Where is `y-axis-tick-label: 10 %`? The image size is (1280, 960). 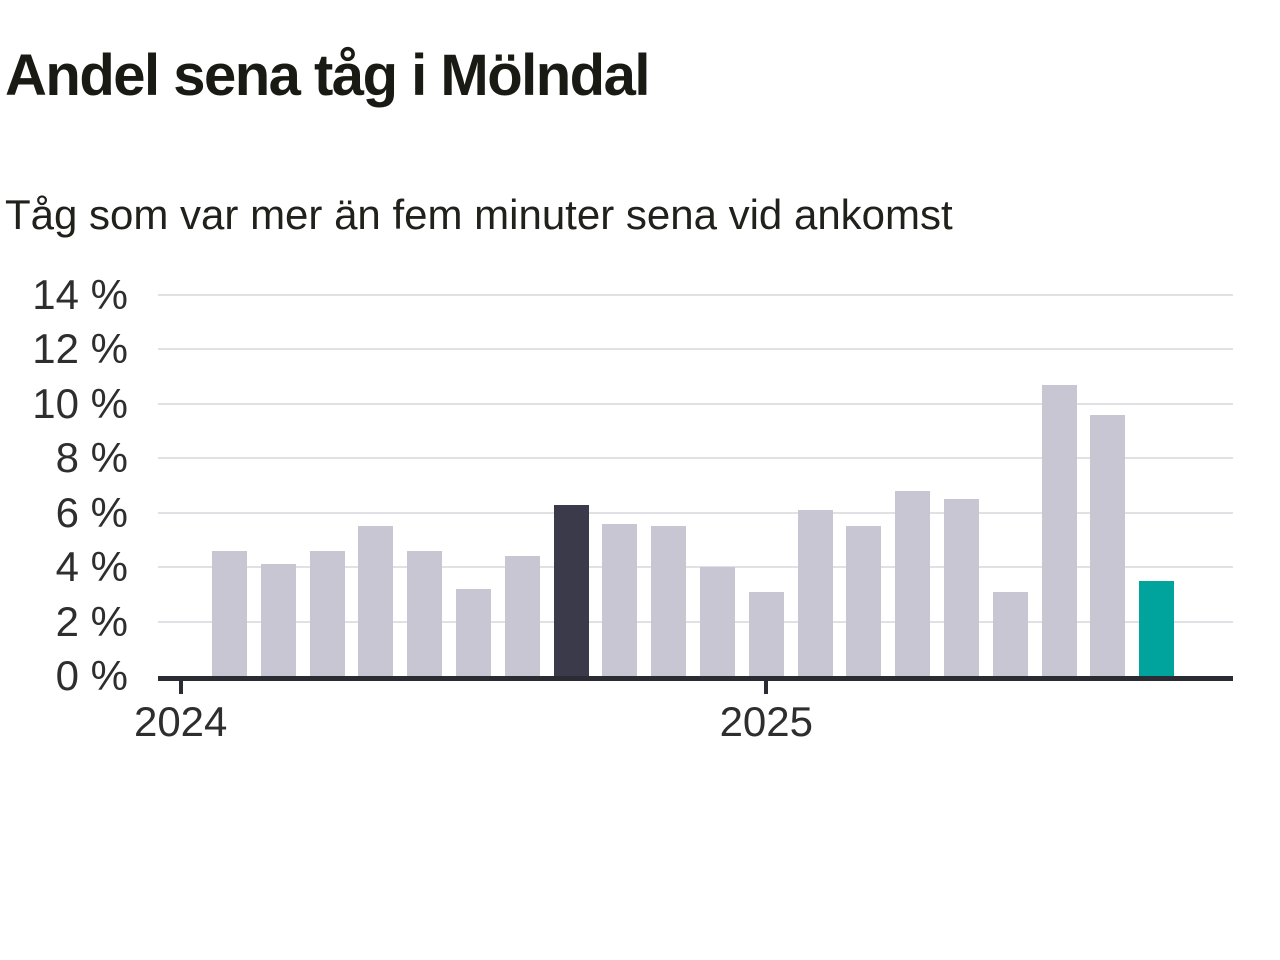 y-axis-tick-label: 10 % is located at coordinates (80, 403).